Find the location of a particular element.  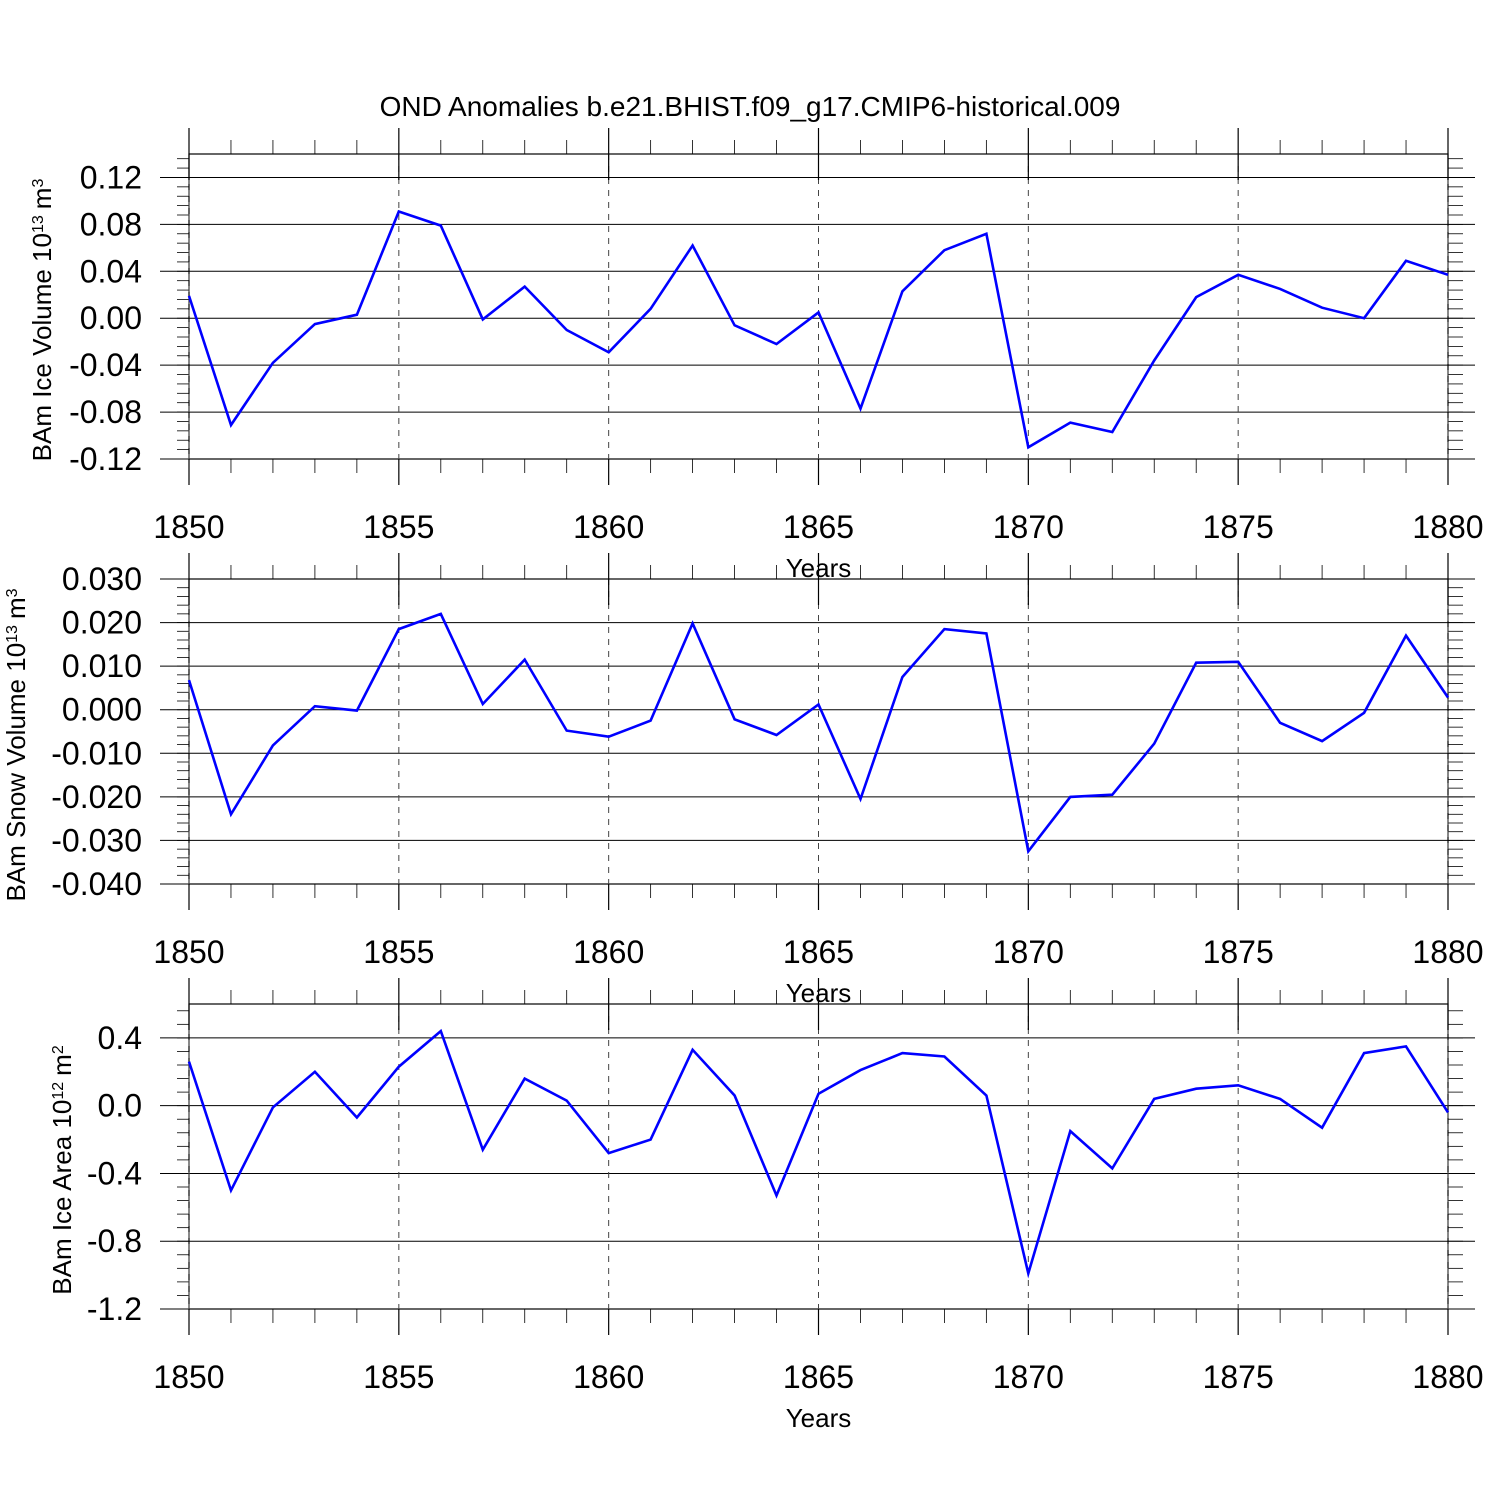

y-tick-label: -0.030 is located at coordinates (96, 840).